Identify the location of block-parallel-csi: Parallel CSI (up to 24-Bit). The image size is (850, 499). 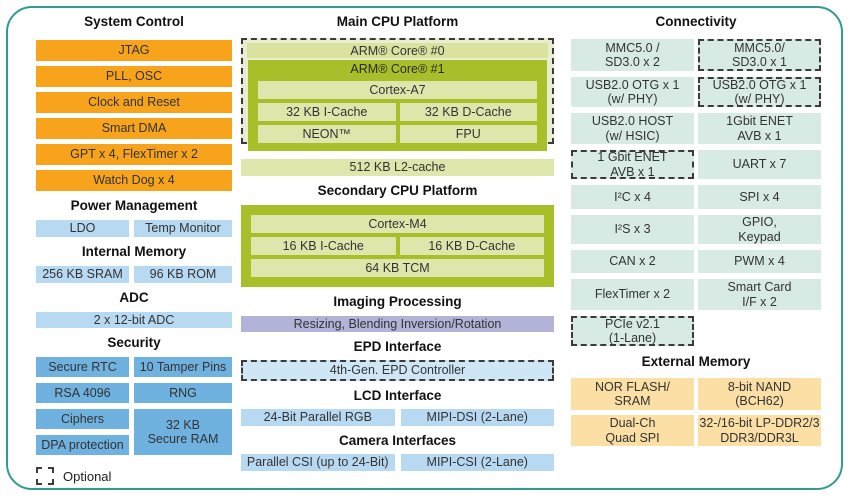
(318, 462).